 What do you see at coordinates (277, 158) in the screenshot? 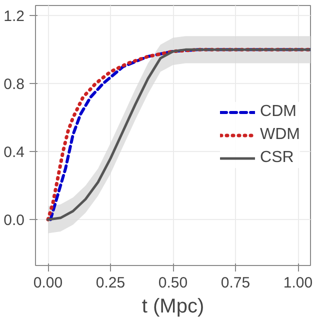
I see `legend-label: CSR` at bounding box center [277, 158].